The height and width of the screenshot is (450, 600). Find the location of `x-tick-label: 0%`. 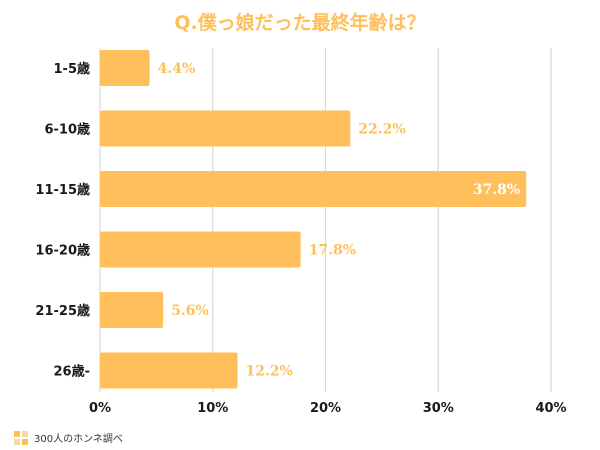

x-tick-label: 0% is located at coordinates (100, 408).